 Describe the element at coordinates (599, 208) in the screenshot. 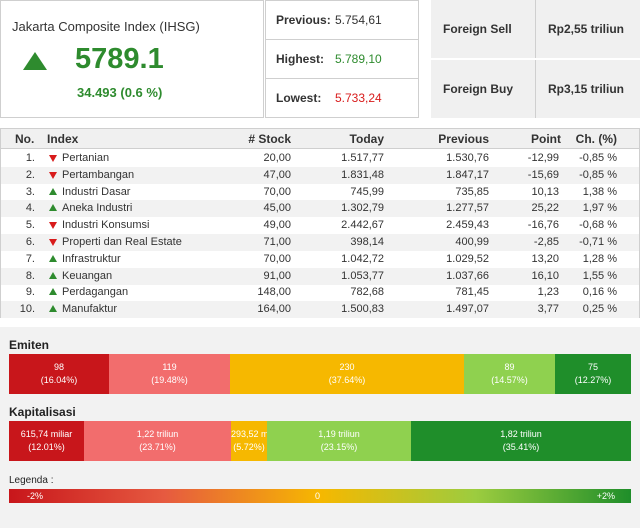

I see `cell-change: 1,97 %` at that location.